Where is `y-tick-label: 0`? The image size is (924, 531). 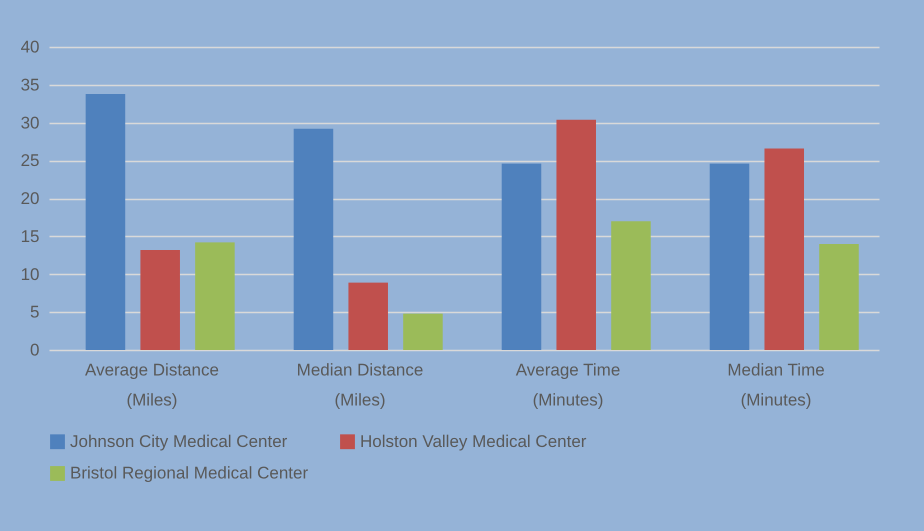 y-tick-label: 0 is located at coordinates (35, 350).